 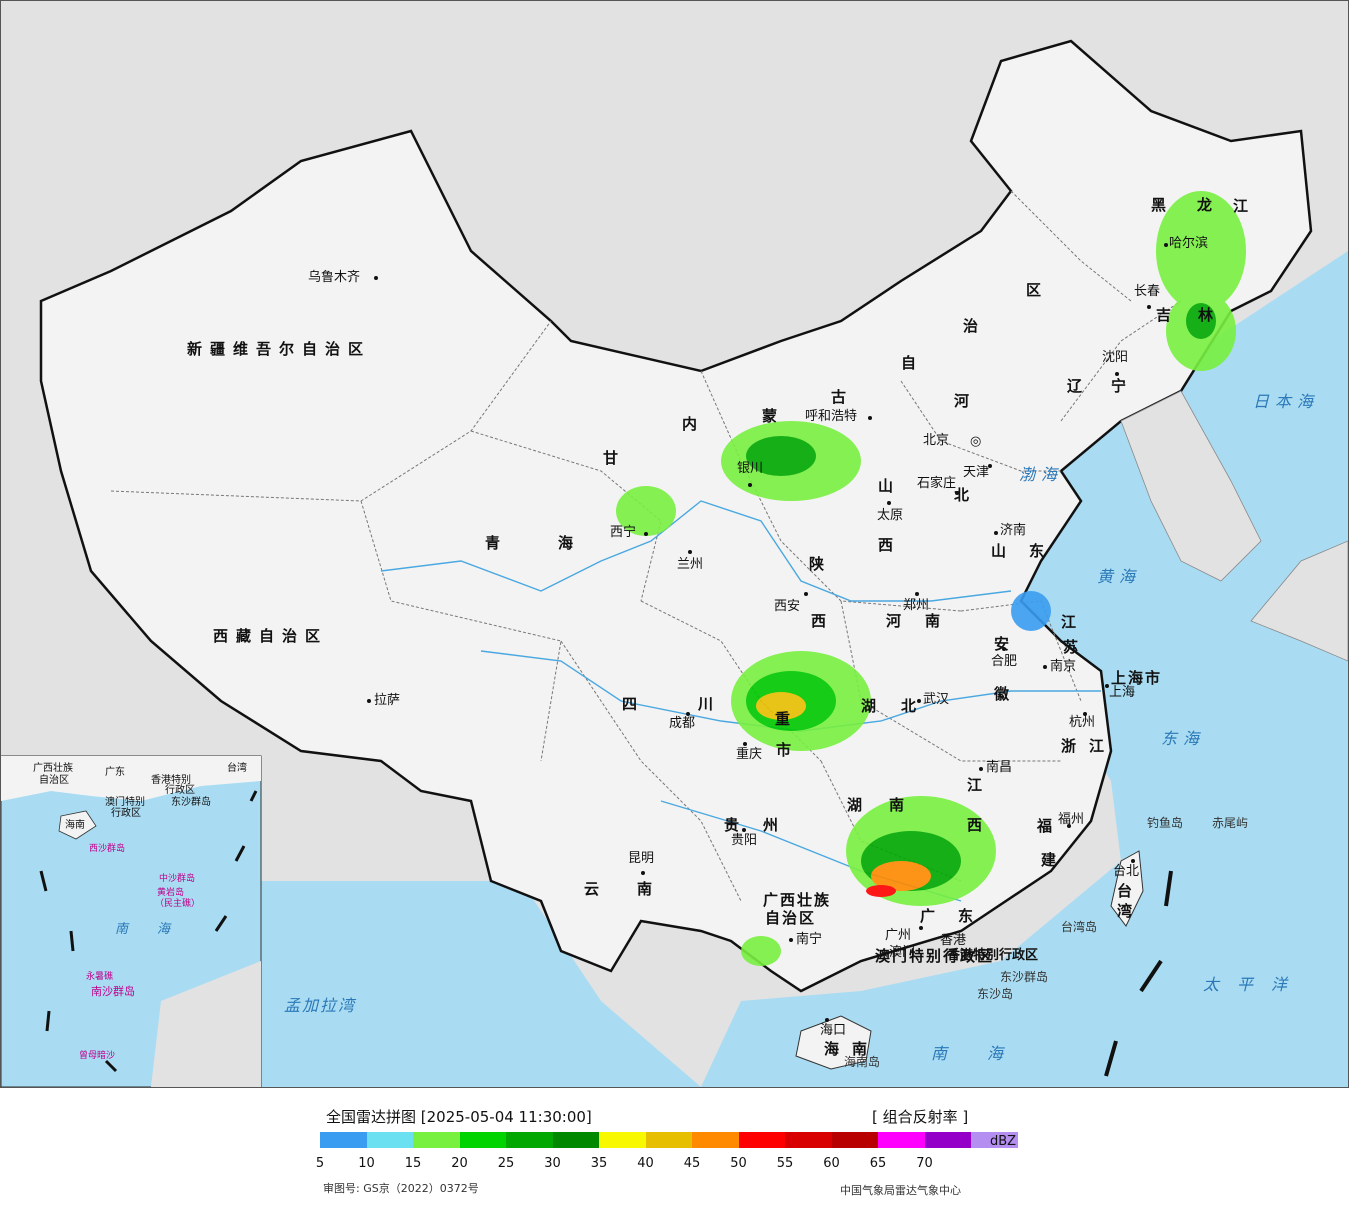 I want to click on inset-dongsha: 东沙群岛, so click(x=191, y=802).